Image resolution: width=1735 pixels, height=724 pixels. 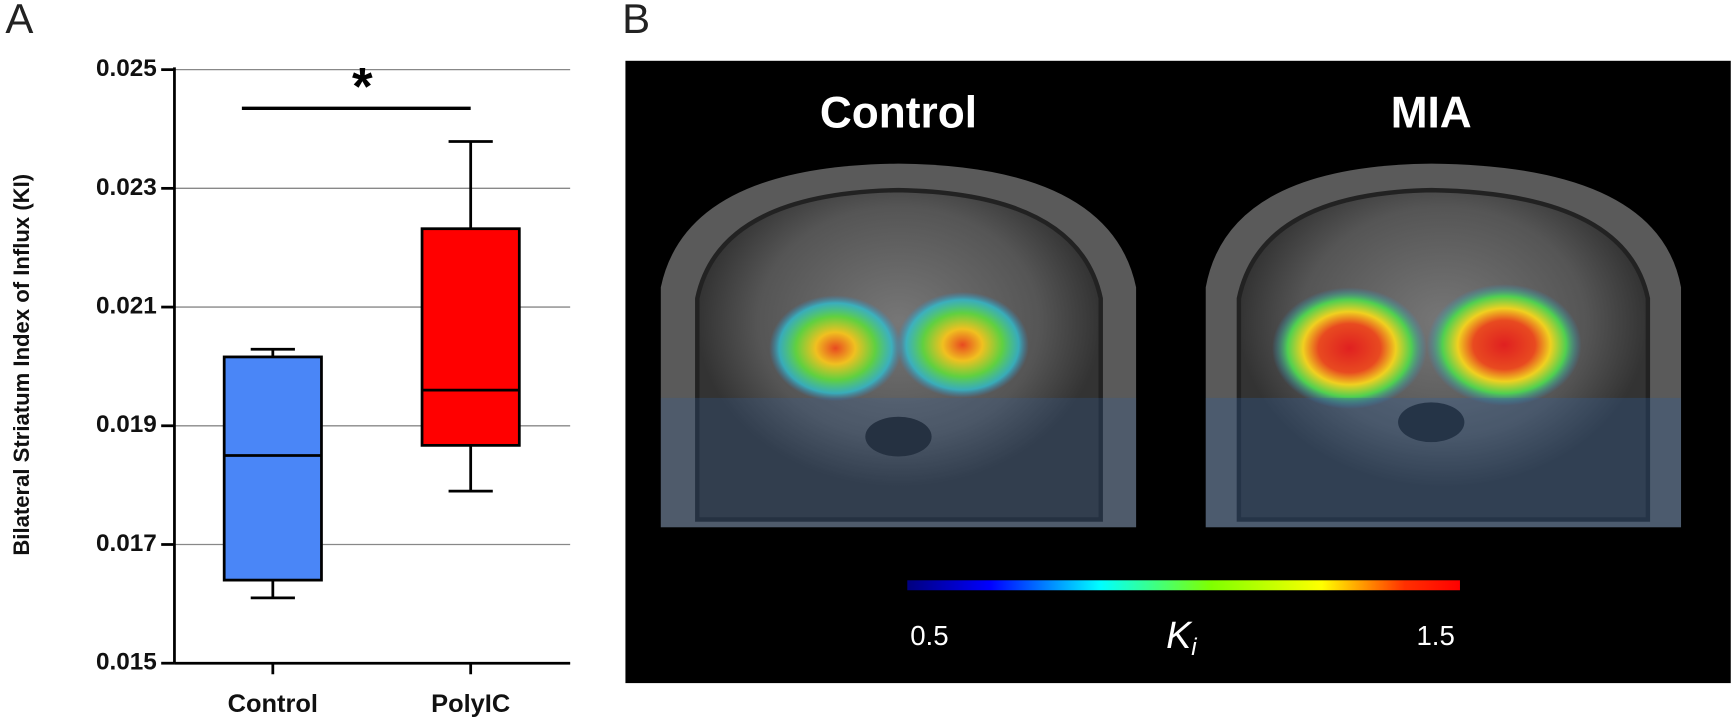 What do you see at coordinates (1431, 113) in the screenshot?
I see `image-title: MIA` at bounding box center [1431, 113].